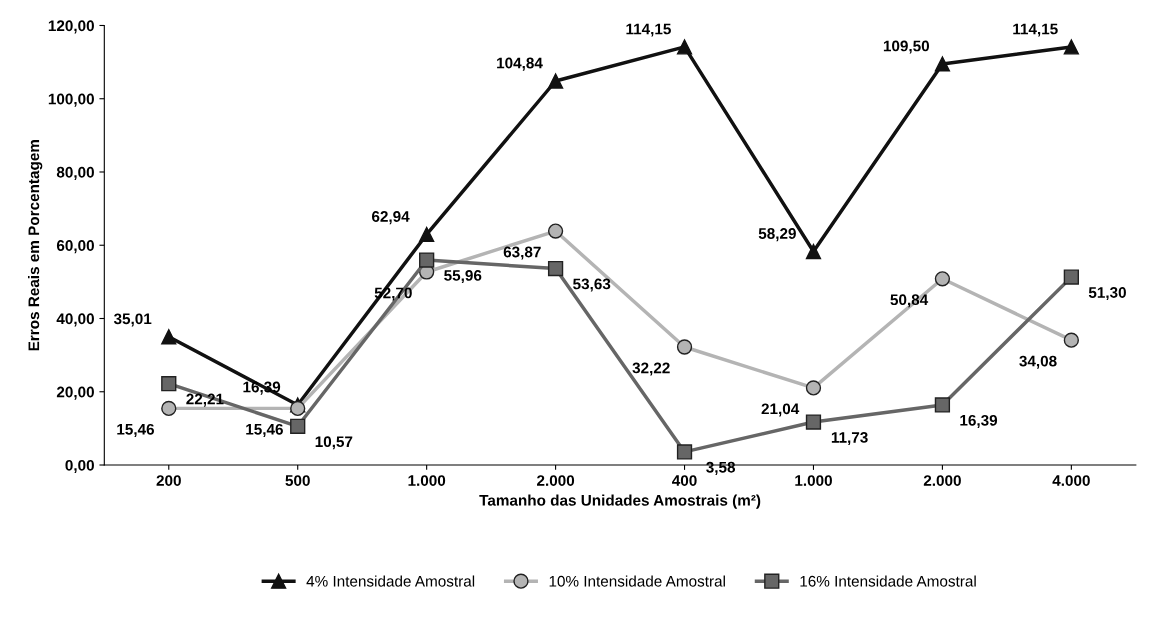 Image resolution: width=1159 pixels, height=637 pixels. I want to click on y-tick-label: 100,00, so click(71, 100).